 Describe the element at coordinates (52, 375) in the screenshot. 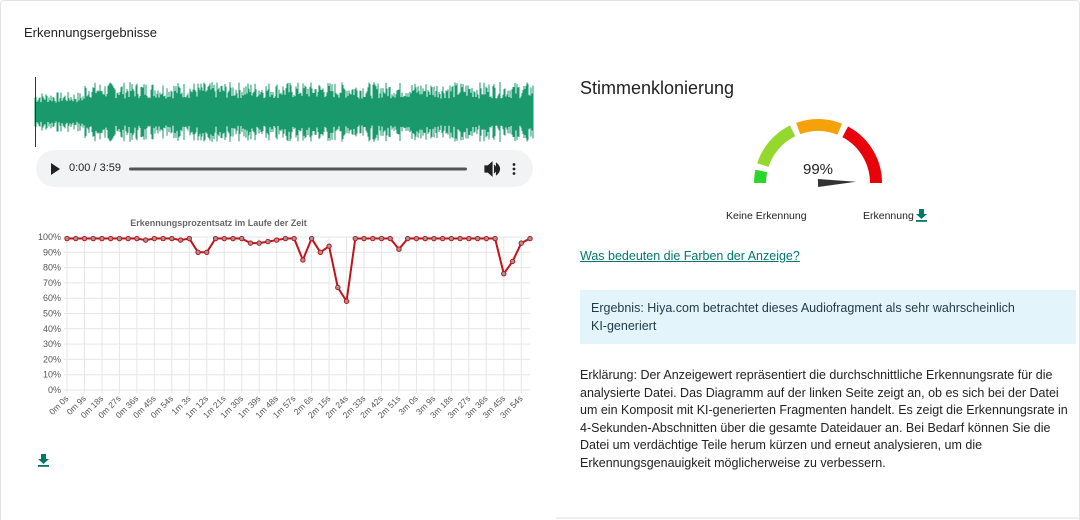

I see `y-tick-label: 10%` at that location.